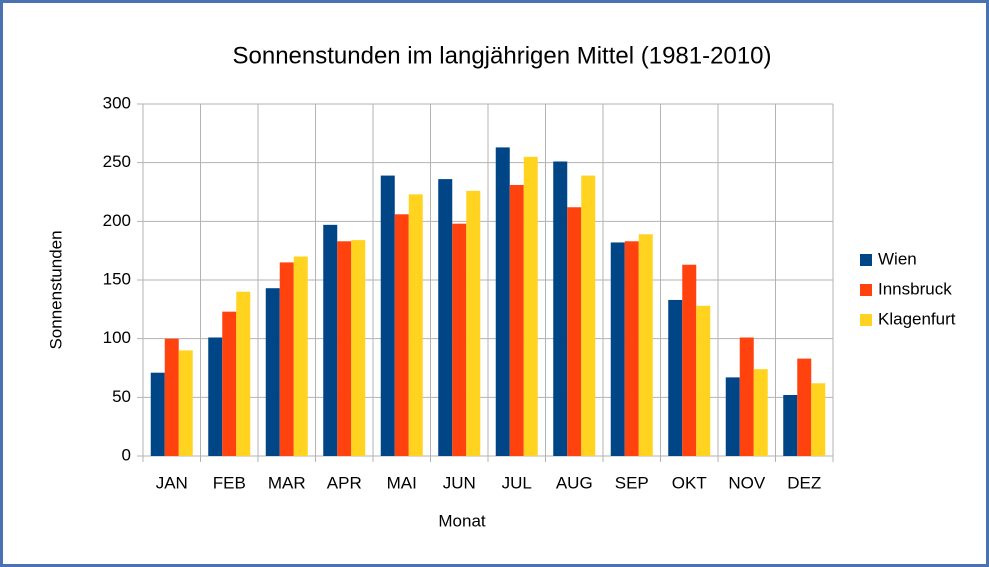 Image resolution: width=989 pixels, height=567 pixels. What do you see at coordinates (574, 482) in the screenshot?
I see `x-tick-label: AUG` at bounding box center [574, 482].